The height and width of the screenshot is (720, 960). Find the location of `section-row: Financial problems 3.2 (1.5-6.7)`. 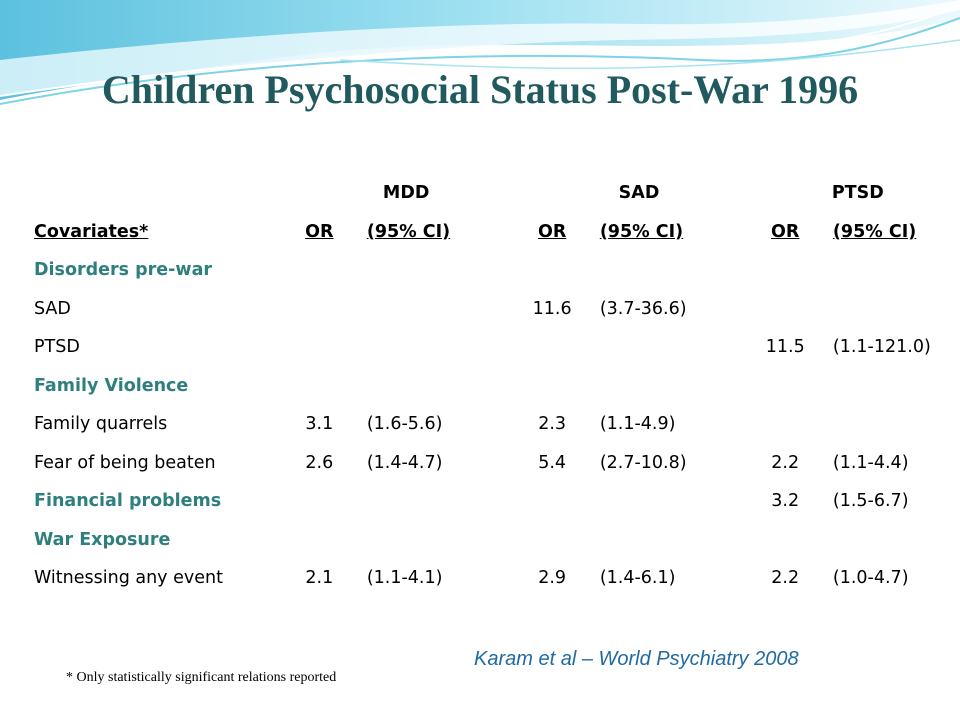

section-row: Financial problems 3.2 (1.5-6.7) is located at coordinates (495, 501).